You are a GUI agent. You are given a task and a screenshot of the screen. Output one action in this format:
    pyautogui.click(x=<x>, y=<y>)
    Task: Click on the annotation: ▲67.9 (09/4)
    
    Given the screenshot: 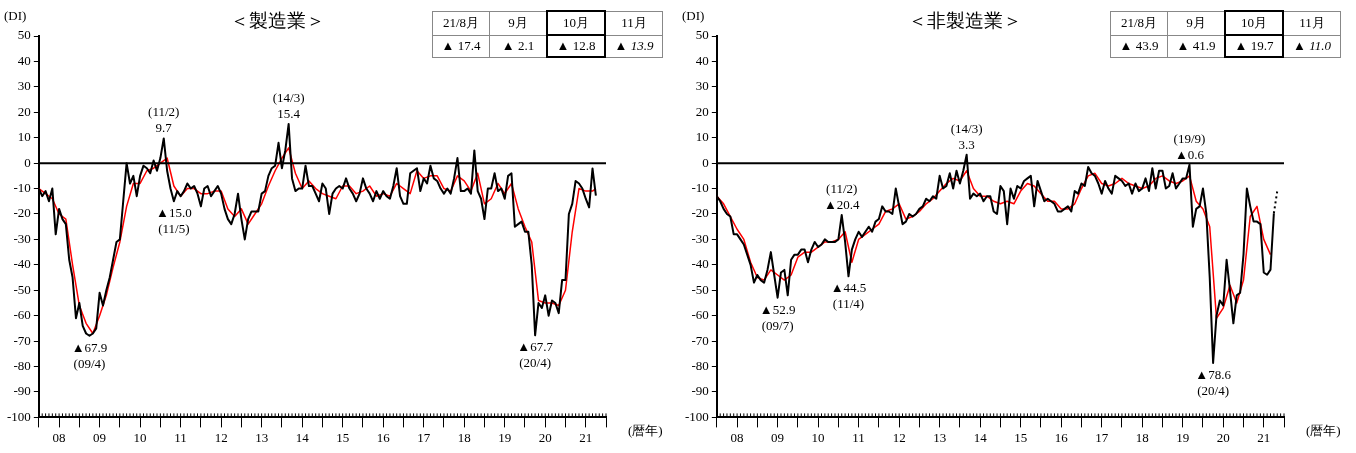 What is the action you would take?
    pyautogui.click(x=89, y=355)
    